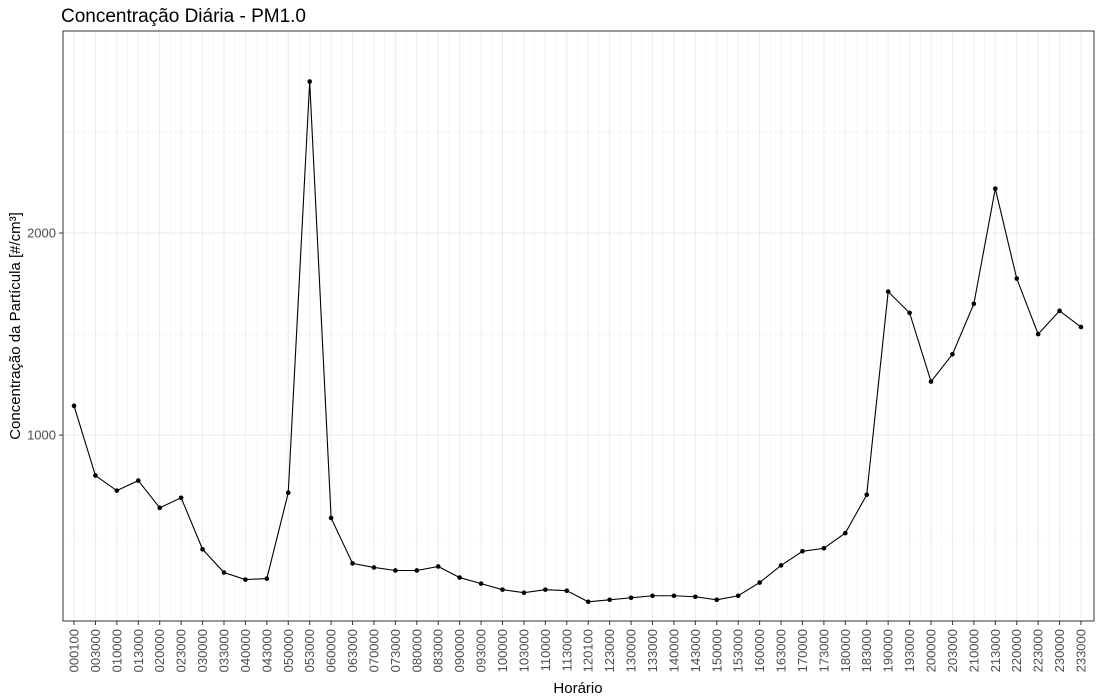  What do you see at coordinates (74, 650) in the screenshot?
I see `x-tick-label: 000100` at bounding box center [74, 650].